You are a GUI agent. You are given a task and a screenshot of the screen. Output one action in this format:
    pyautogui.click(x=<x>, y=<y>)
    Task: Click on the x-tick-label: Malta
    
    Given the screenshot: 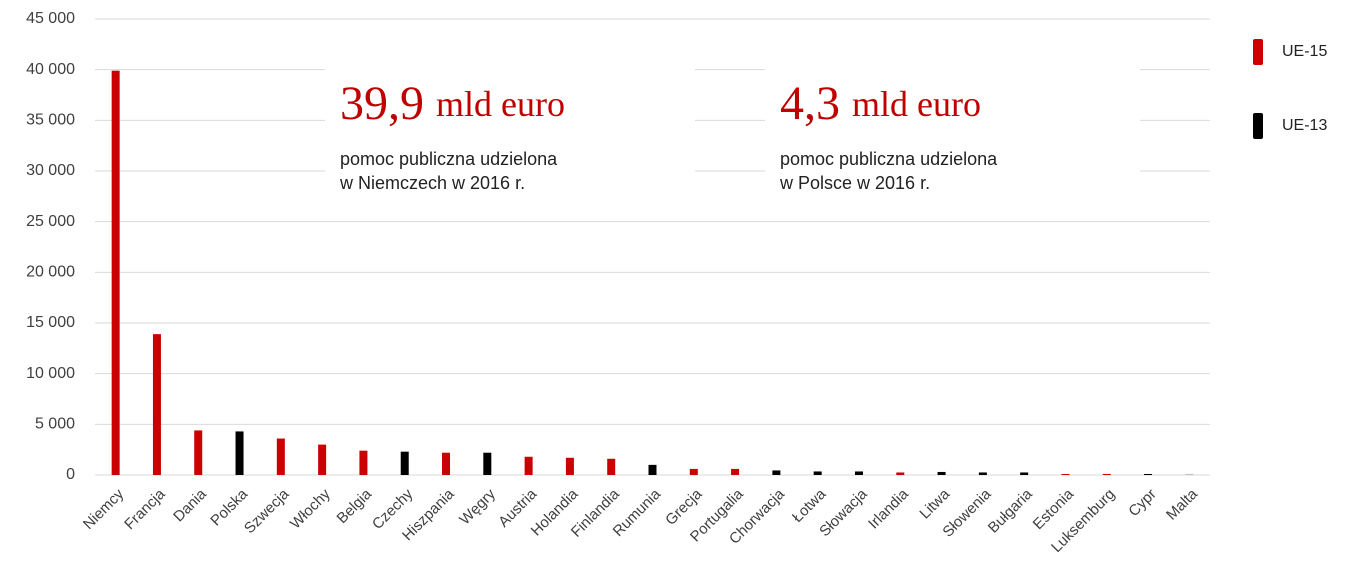 What is the action you would take?
    pyautogui.click(x=1182, y=504)
    